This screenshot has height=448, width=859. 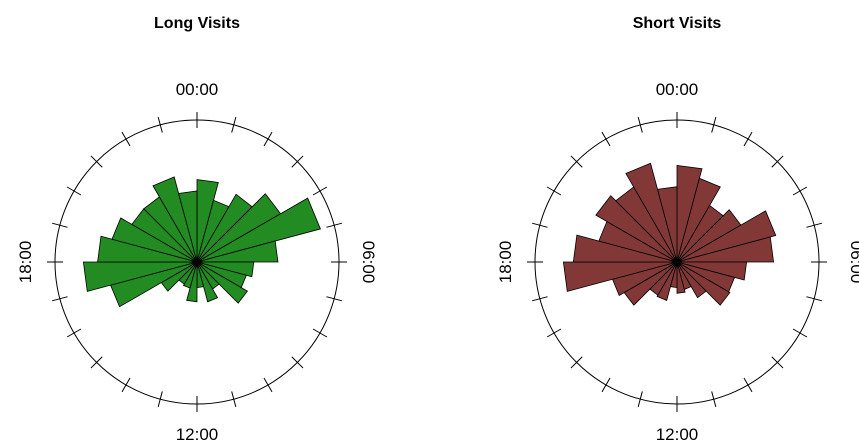 I want to click on chart-title: Short Visits, so click(x=677, y=23).